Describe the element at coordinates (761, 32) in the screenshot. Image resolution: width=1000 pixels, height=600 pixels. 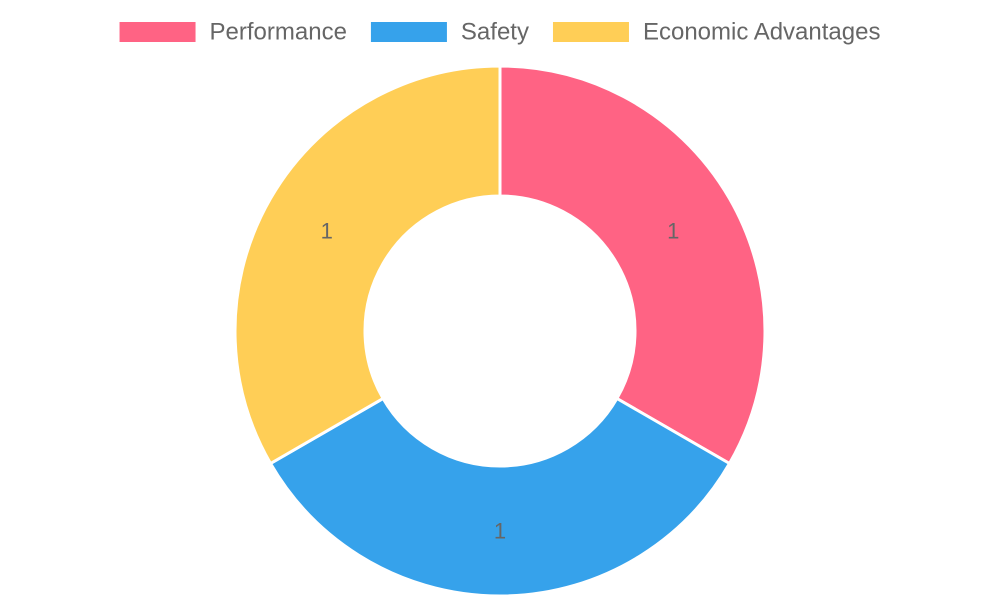
I see `legend-label-economic-advantages: Economic Advantages` at that location.